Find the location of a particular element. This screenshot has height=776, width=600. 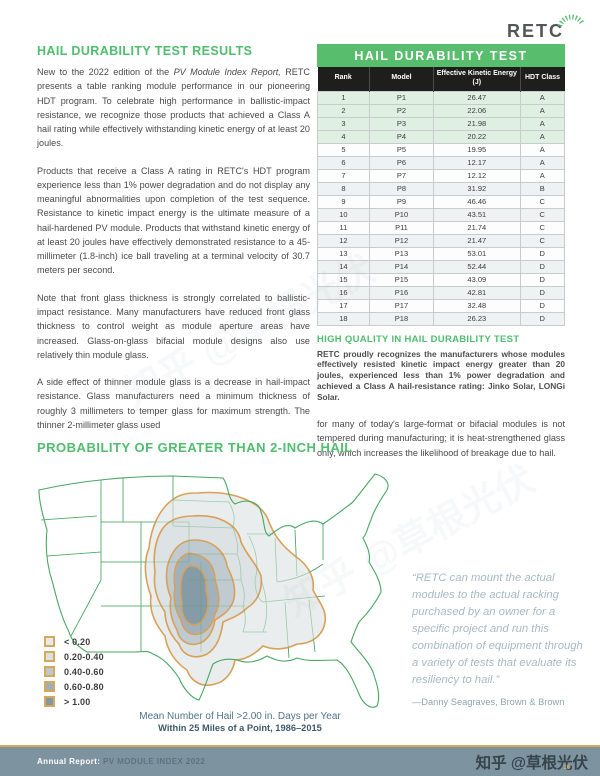

table-cell: 13 is located at coordinates (343, 253).